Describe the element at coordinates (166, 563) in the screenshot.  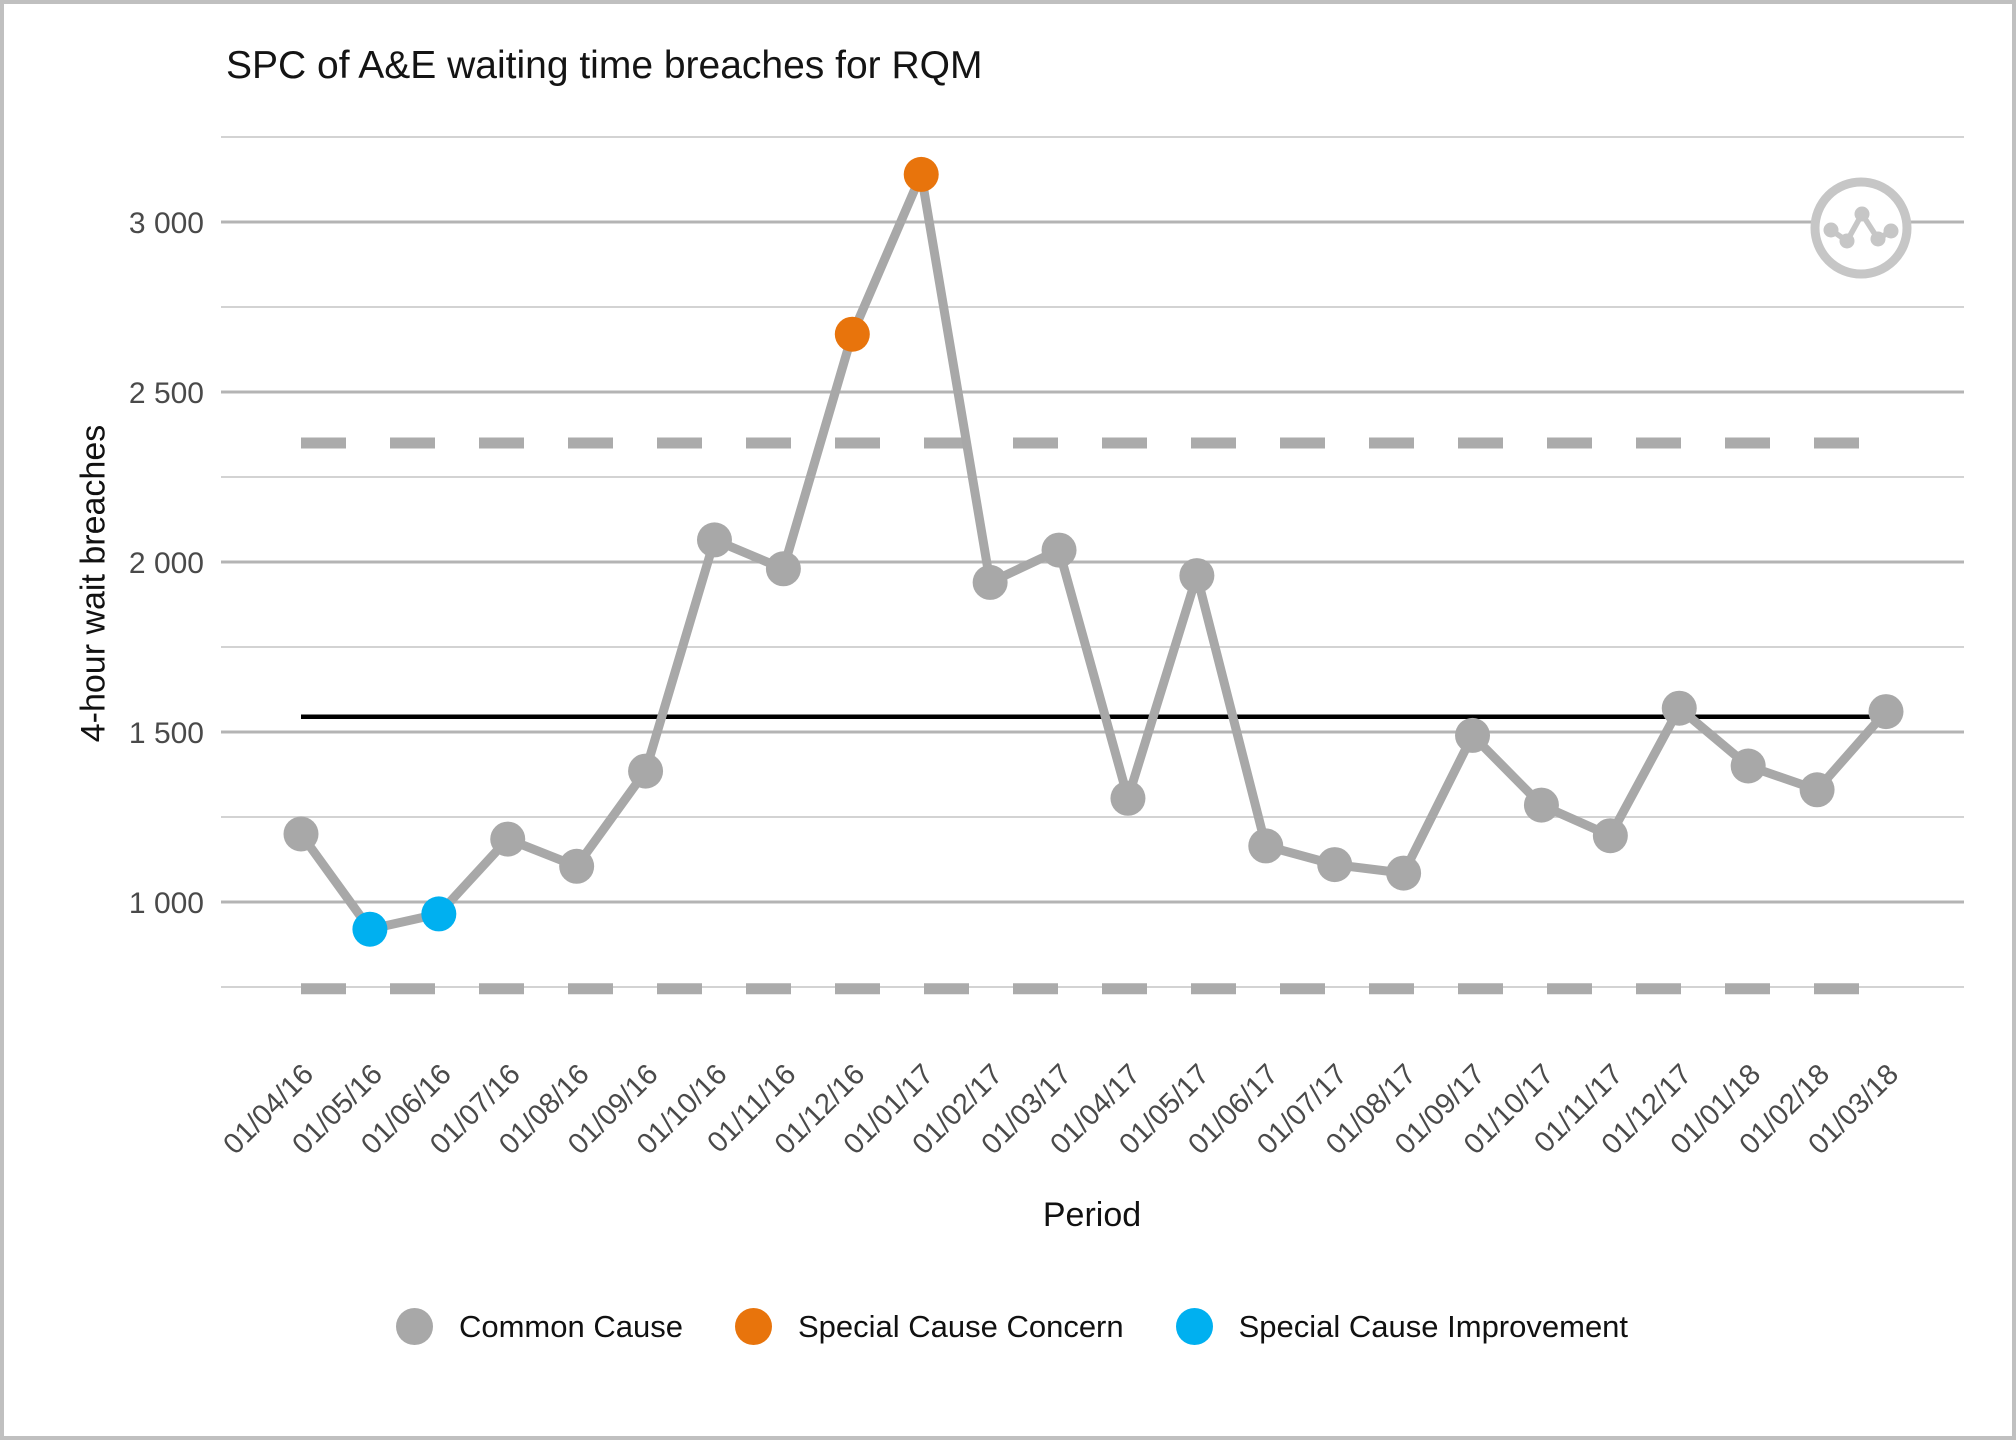
I see `y-tick-label: 2 000` at that location.